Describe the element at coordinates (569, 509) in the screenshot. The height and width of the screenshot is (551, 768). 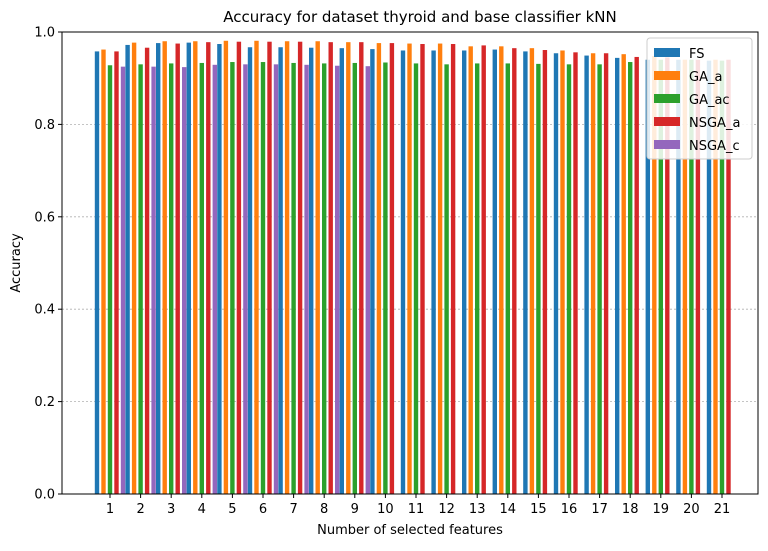
I see `x-tick-label: 16` at that location.